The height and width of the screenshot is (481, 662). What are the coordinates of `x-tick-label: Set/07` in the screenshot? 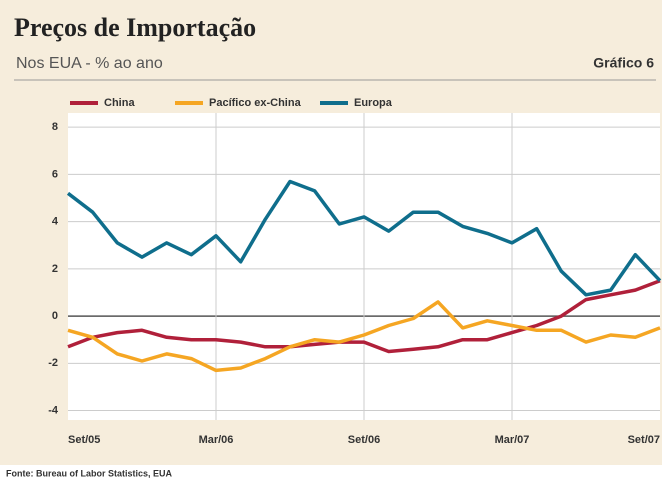 It's located at (644, 440).